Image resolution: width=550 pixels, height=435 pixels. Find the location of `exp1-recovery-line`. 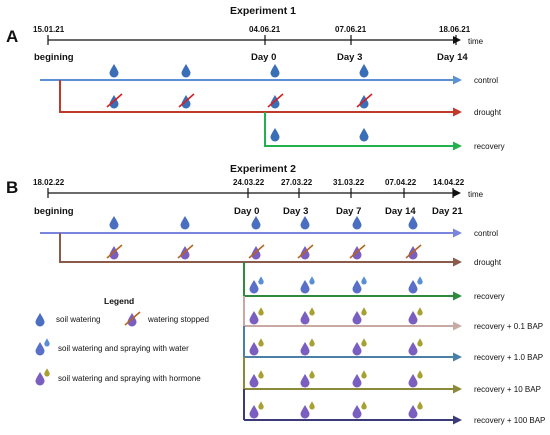

exp1-recovery-line is located at coordinates (359, 129).